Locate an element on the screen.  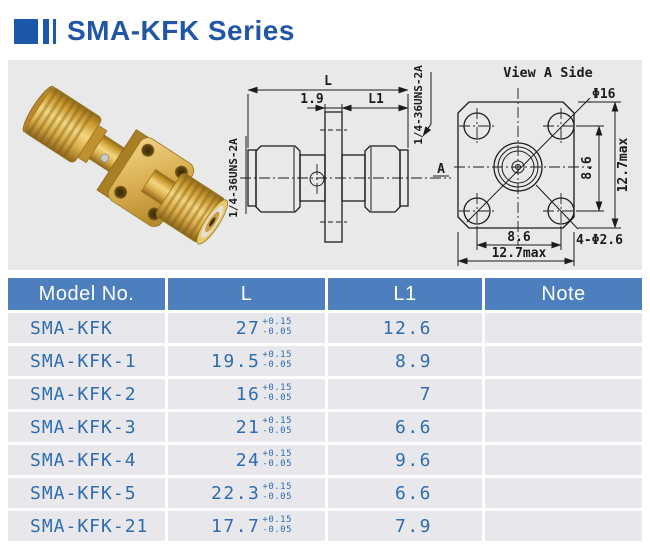
length-cell: 19.5 +0.15 -0.05 is located at coordinates (246, 361).